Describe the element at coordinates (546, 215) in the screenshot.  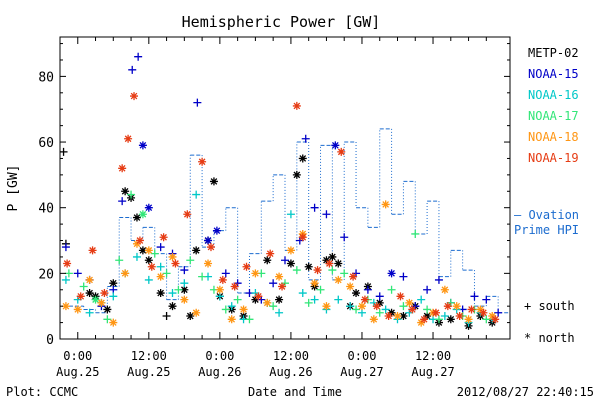
I see `ovation-legend-label: — Ovation` at that location.